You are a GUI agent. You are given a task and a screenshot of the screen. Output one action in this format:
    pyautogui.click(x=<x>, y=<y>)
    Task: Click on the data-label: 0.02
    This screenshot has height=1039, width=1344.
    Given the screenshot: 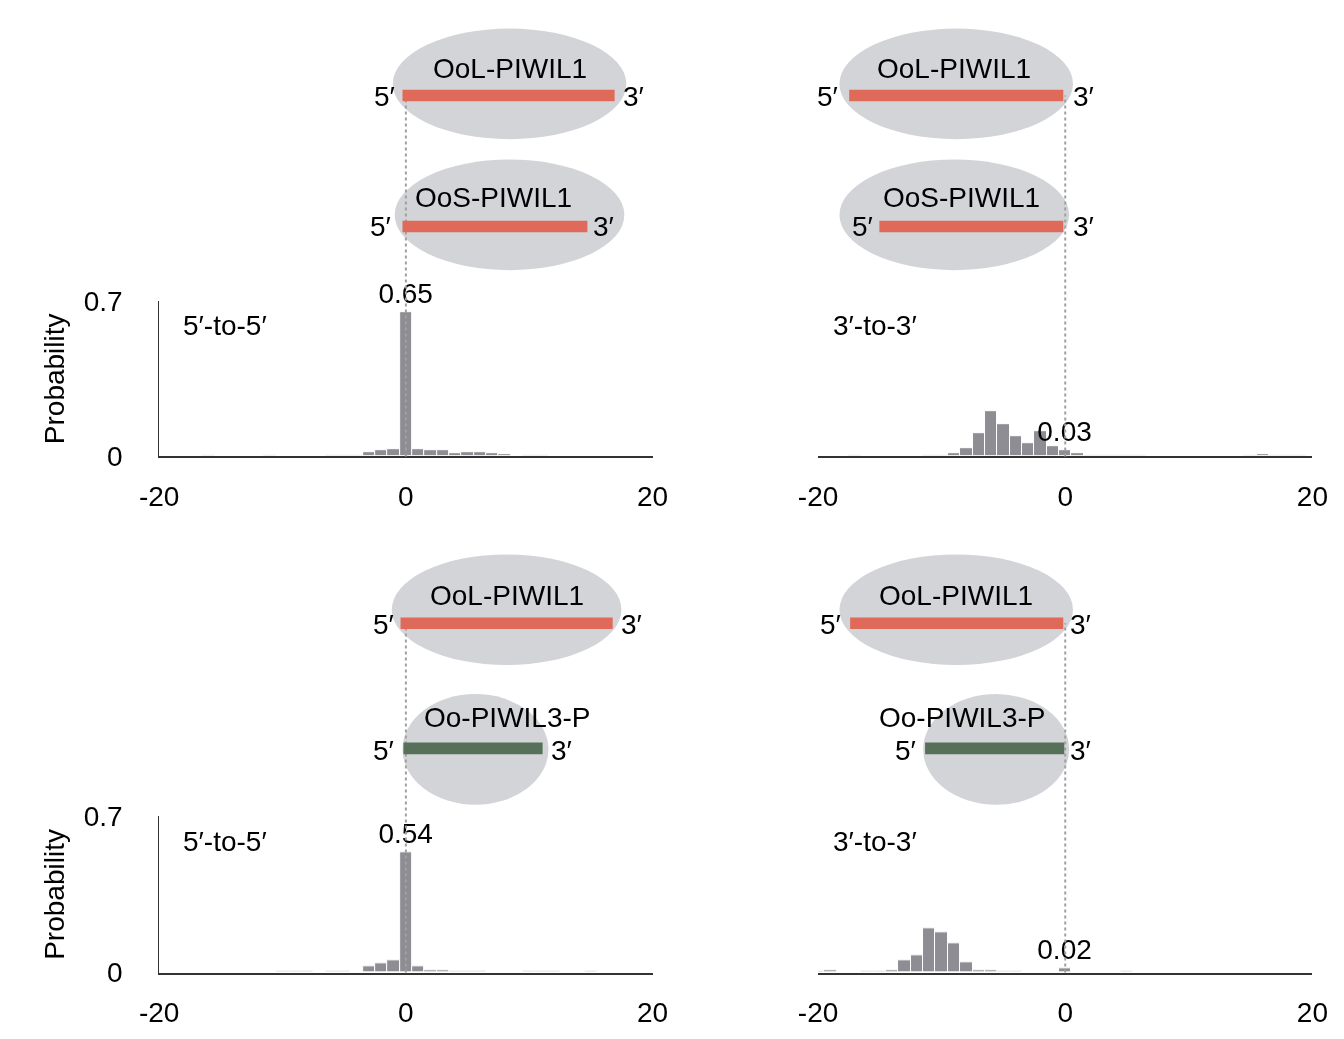 What is the action you would take?
    pyautogui.click(x=1064, y=949)
    